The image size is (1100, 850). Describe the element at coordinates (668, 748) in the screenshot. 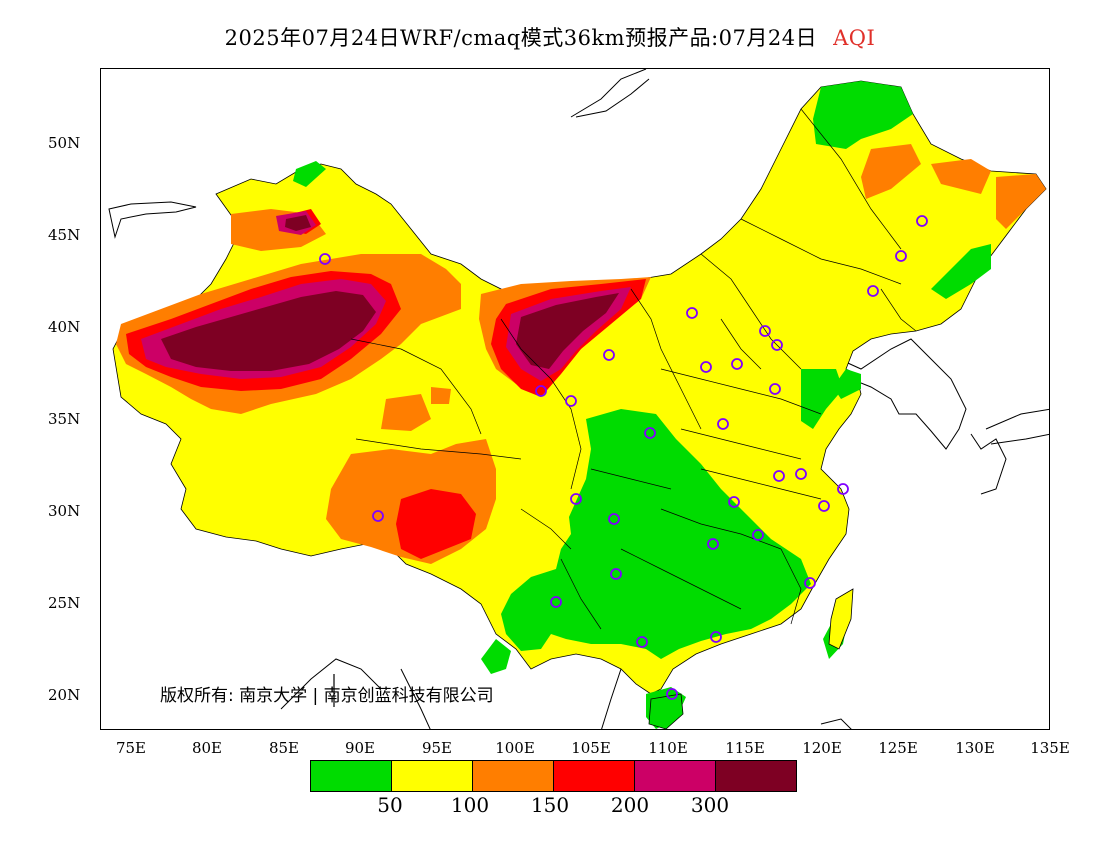

I see `lon-tick: 110E` at that location.